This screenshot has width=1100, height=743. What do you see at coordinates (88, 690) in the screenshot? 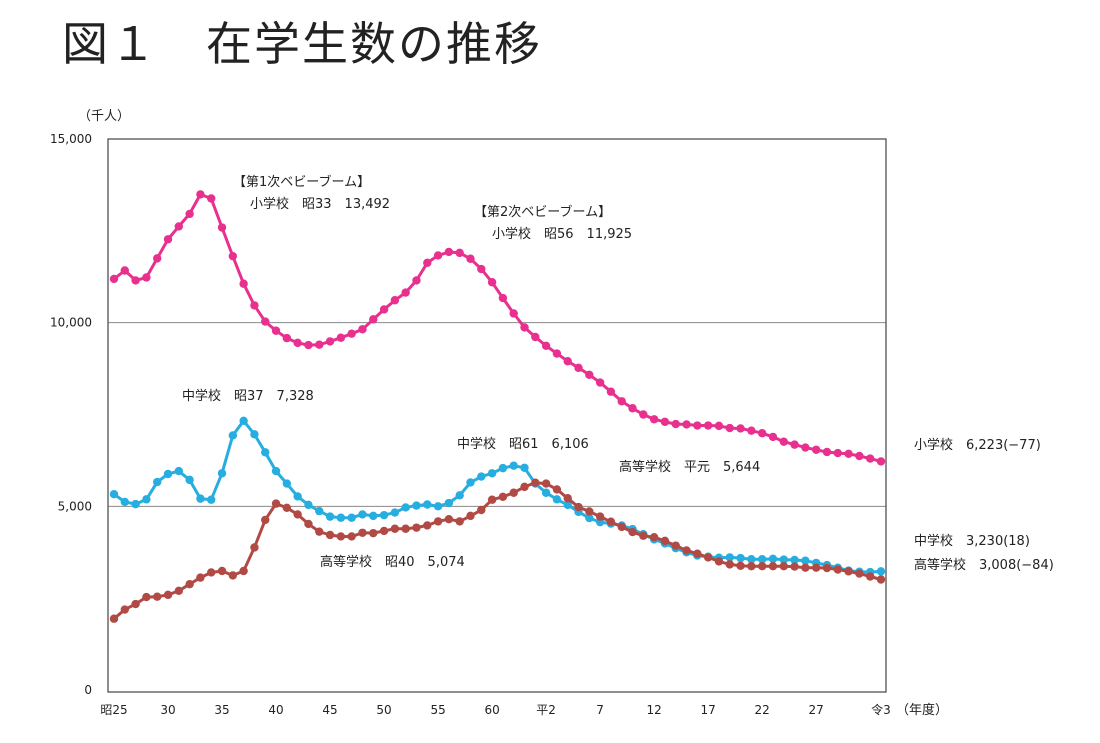
I see `y-tick-label: 0` at bounding box center [88, 690].